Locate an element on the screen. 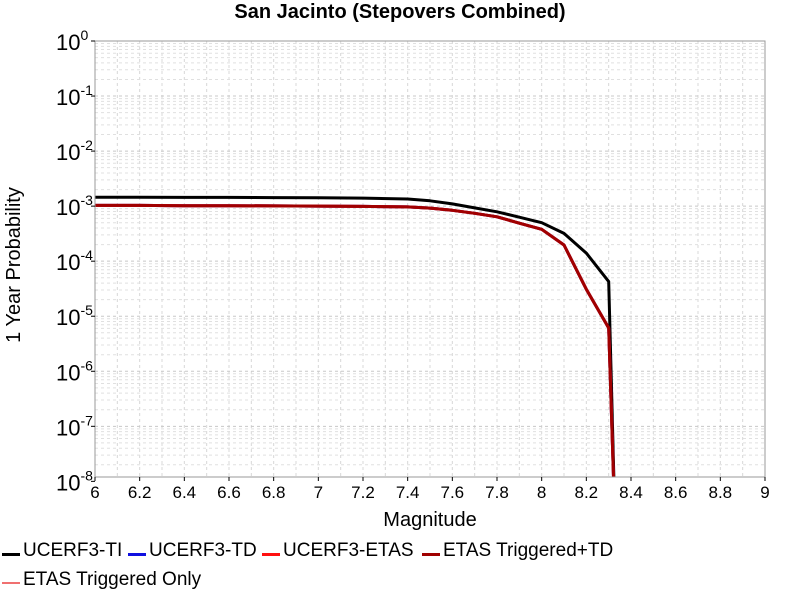 The width and height of the screenshot is (800, 600). x-tick-label: 6.6 is located at coordinates (229, 492).